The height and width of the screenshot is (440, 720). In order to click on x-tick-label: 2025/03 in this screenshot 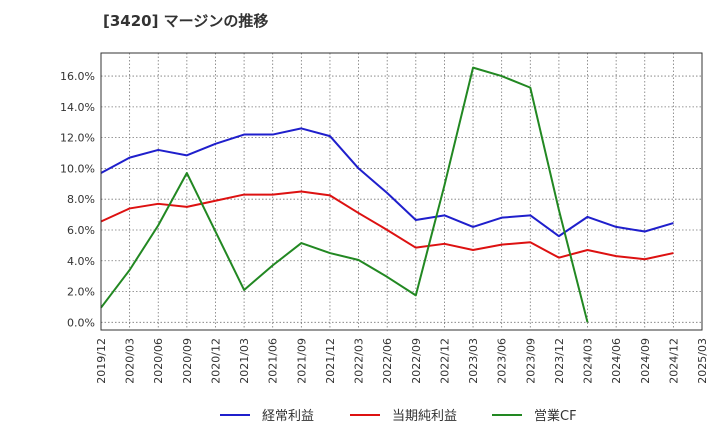, I will do `click(702, 361)`.